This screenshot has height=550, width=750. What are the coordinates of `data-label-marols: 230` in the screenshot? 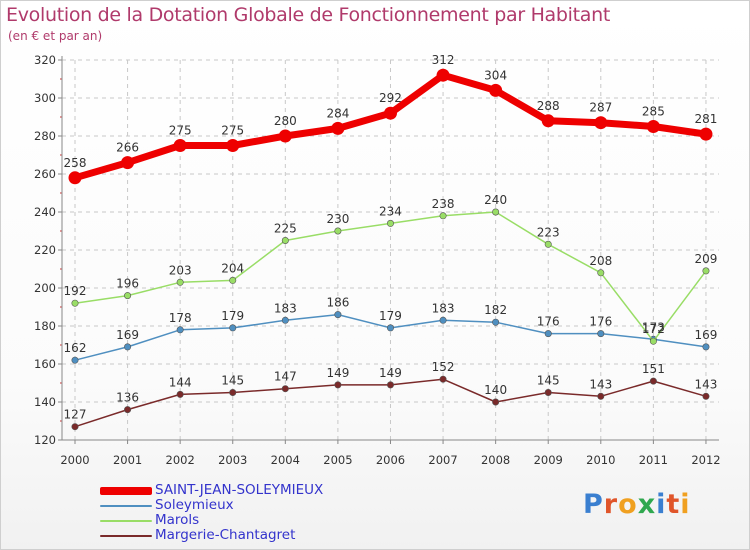 It's located at (337, 219).